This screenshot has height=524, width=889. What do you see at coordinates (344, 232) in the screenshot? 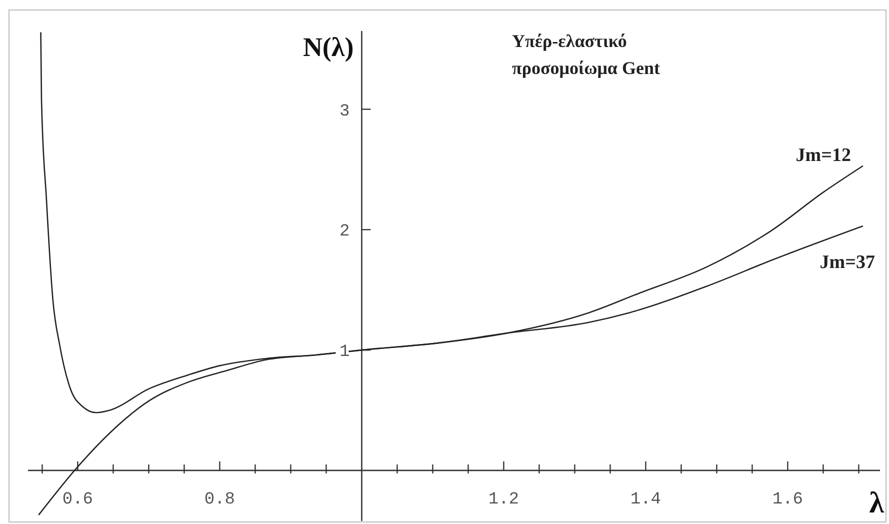
I see `y-tick-label: 2` at bounding box center [344, 232].